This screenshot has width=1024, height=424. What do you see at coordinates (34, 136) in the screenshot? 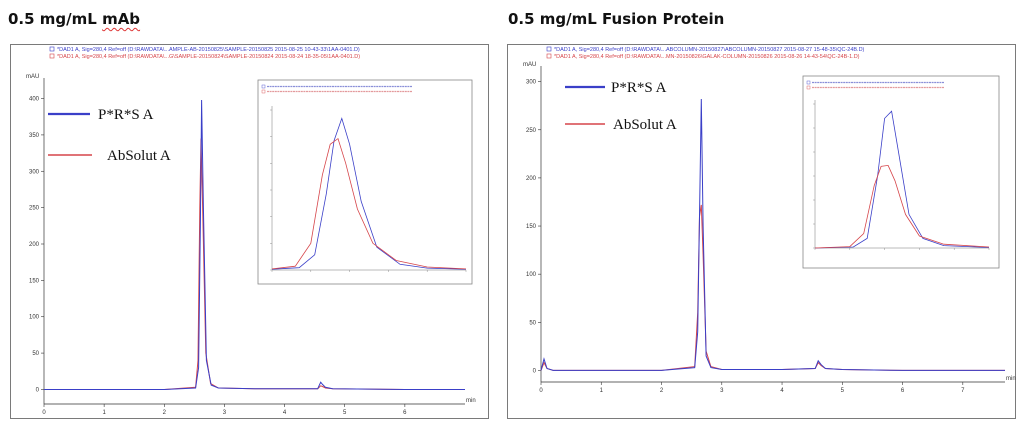
I see `y-tick-label: 350` at bounding box center [34, 136].